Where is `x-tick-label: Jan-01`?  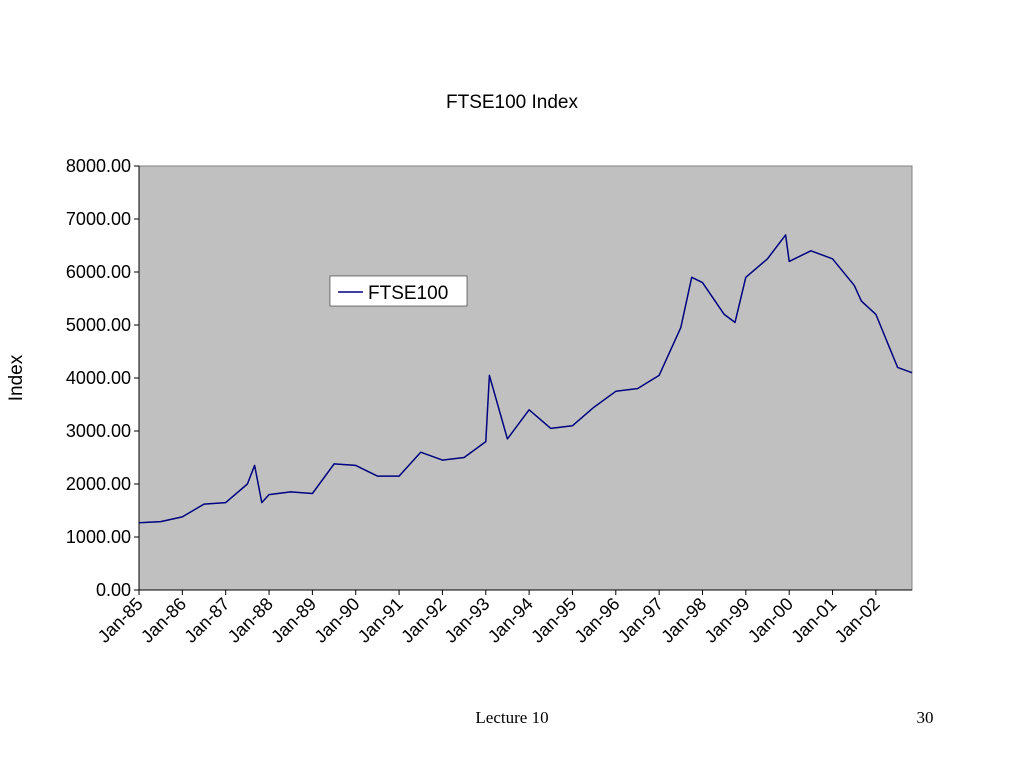 x-tick-label: Jan-01 is located at coordinates (813, 620).